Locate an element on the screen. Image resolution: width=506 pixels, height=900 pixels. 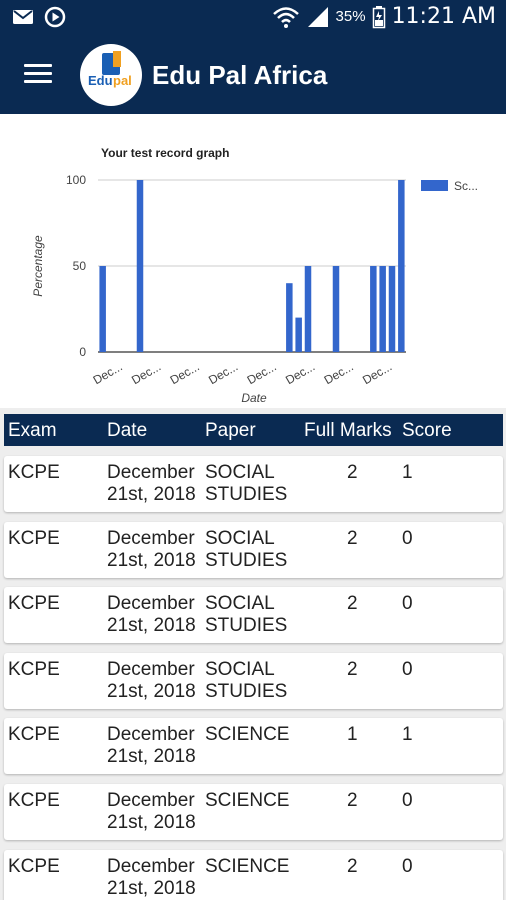
table-row: KCPE December 21st, 2018 SCIENCE 1 1 is located at coordinates (253, 746).